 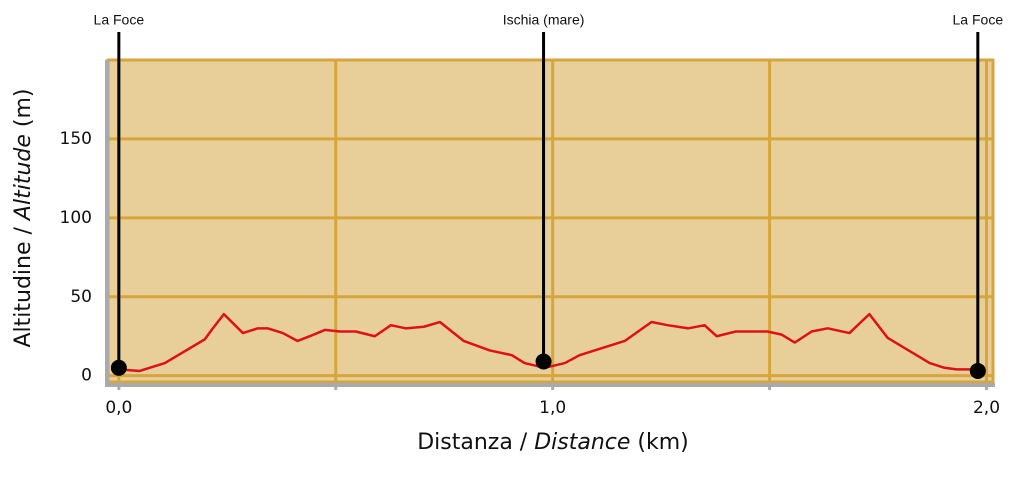 I want to click on y-title-part: Altitude, so click(x=23, y=178).